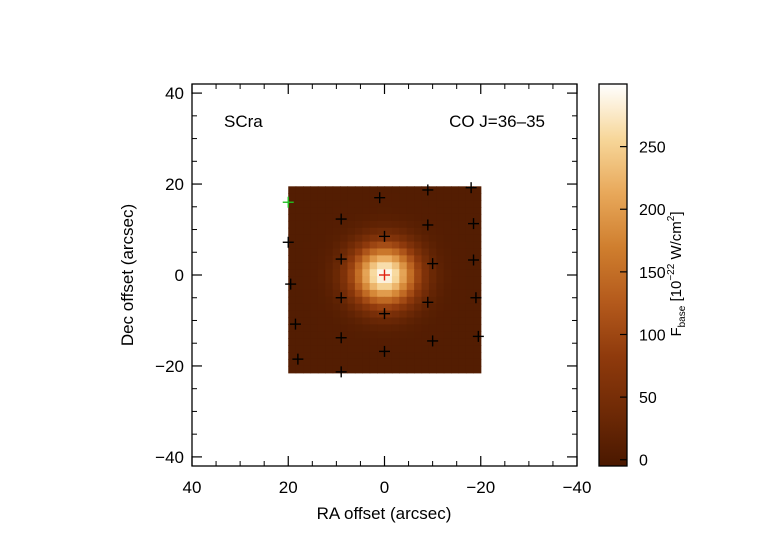  What do you see at coordinates (652, 210) in the screenshot?
I see `colorbar-tick-label: 200` at bounding box center [652, 210].